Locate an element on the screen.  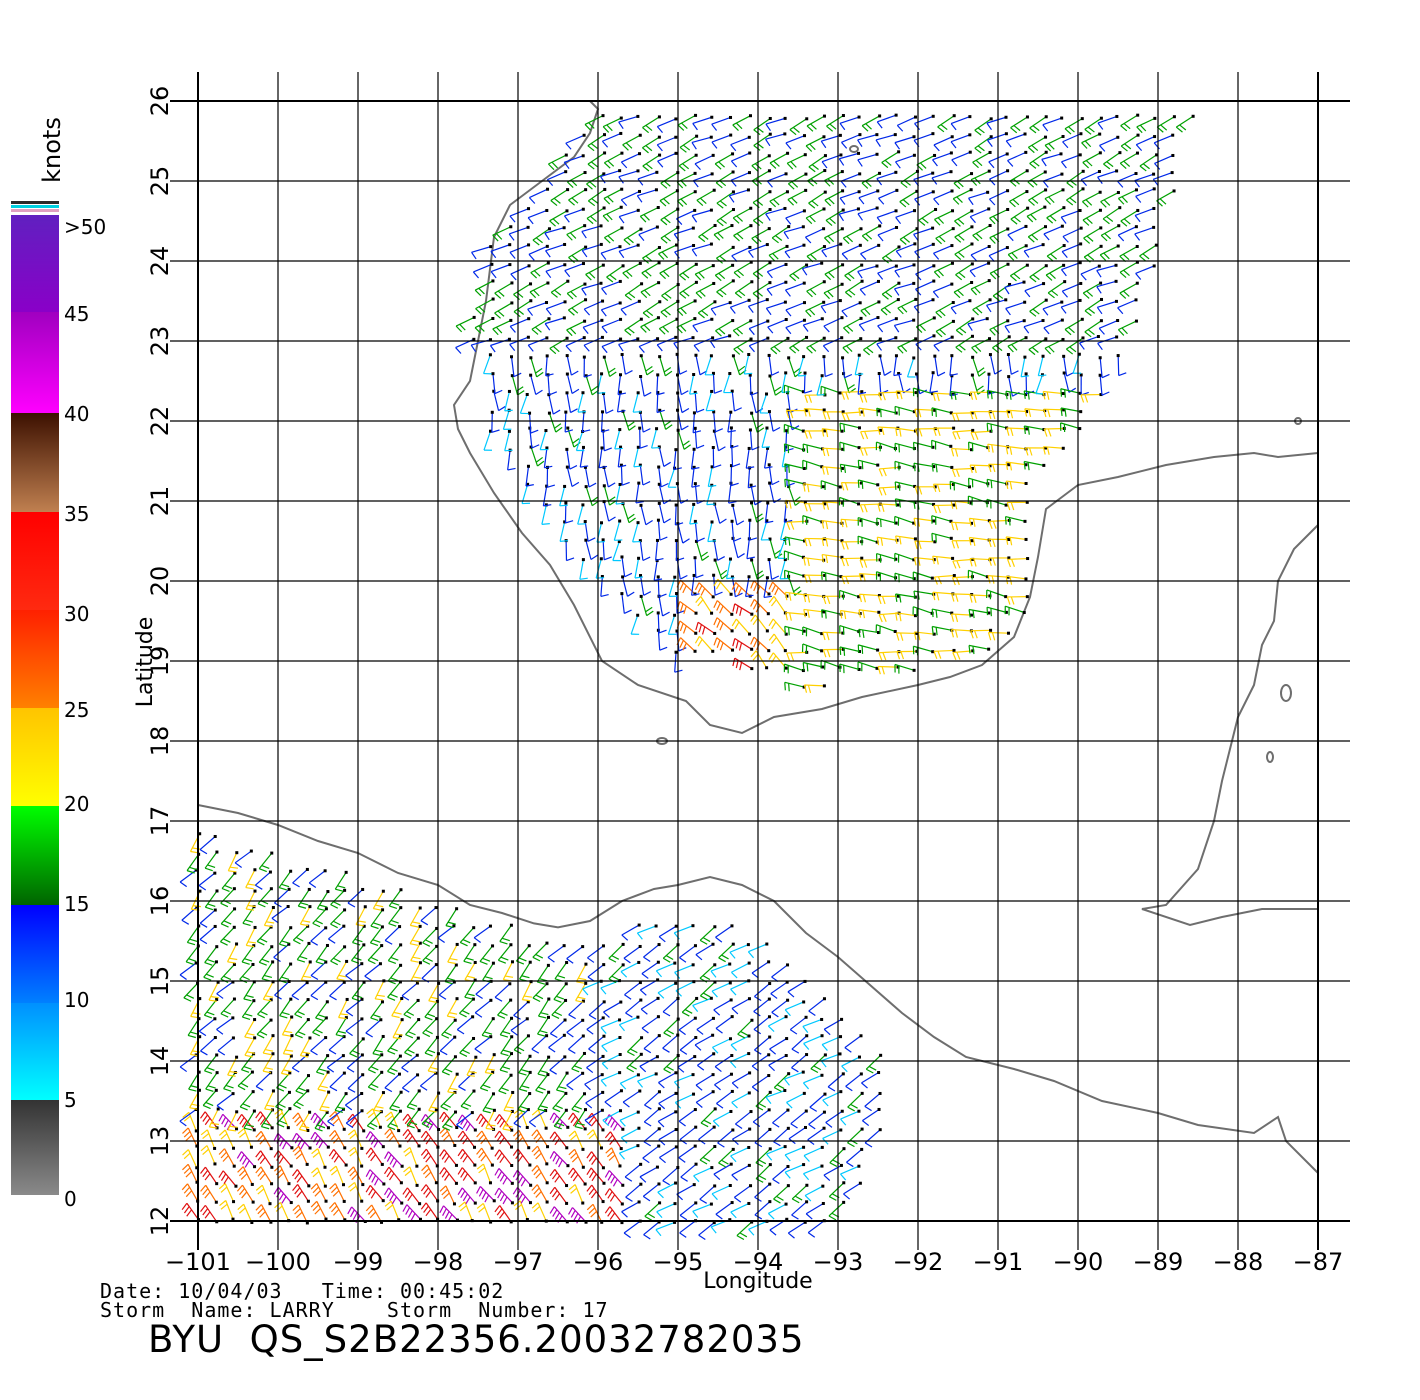
latitude-tick-label: 18 is located at coordinates (160, 741).